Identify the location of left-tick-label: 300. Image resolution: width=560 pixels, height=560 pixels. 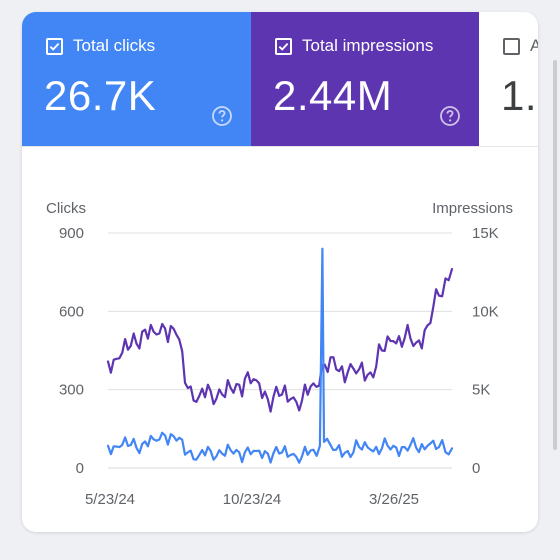
(71, 390).